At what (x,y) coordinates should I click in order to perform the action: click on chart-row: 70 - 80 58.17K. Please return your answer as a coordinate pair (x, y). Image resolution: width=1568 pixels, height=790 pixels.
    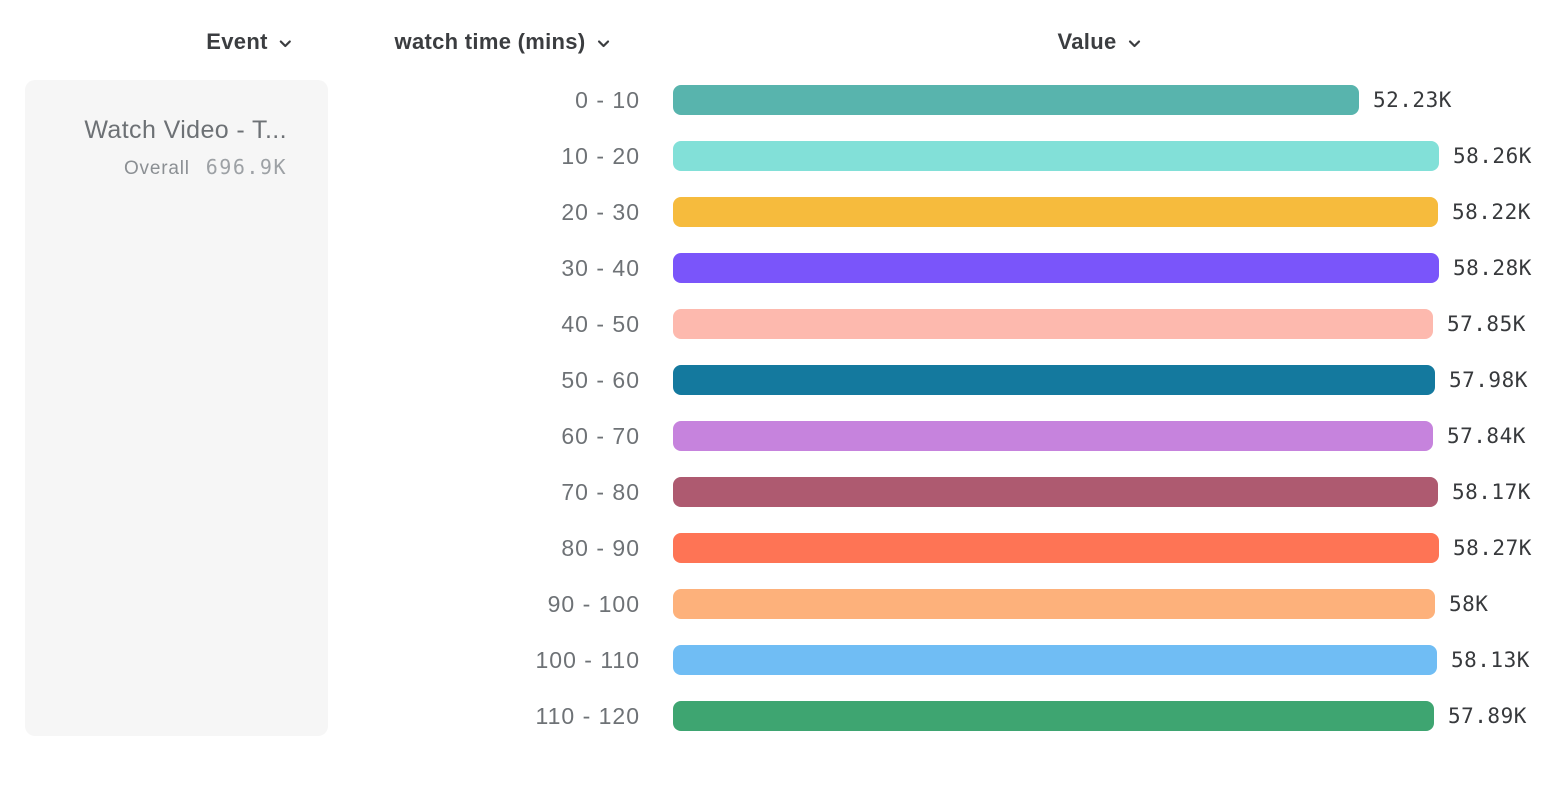
    Looking at the image, I should click on (784, 492).